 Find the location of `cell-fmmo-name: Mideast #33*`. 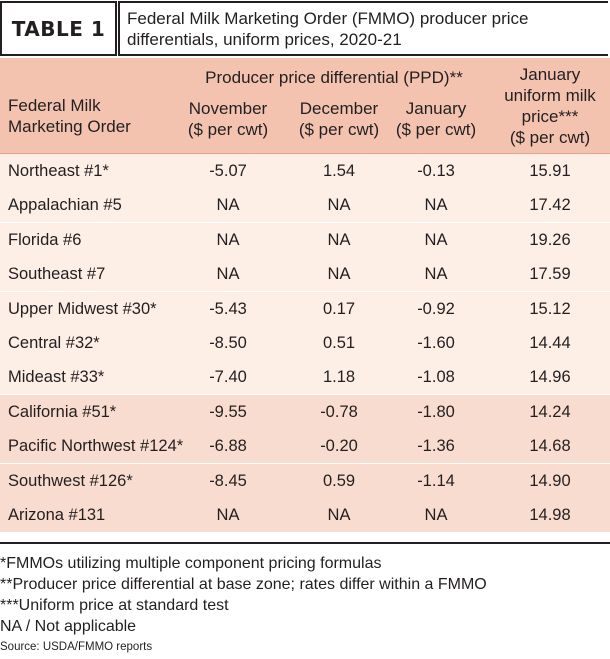

cell-fmmo-name: Mideast #33* is located at coordinates (56, 377).